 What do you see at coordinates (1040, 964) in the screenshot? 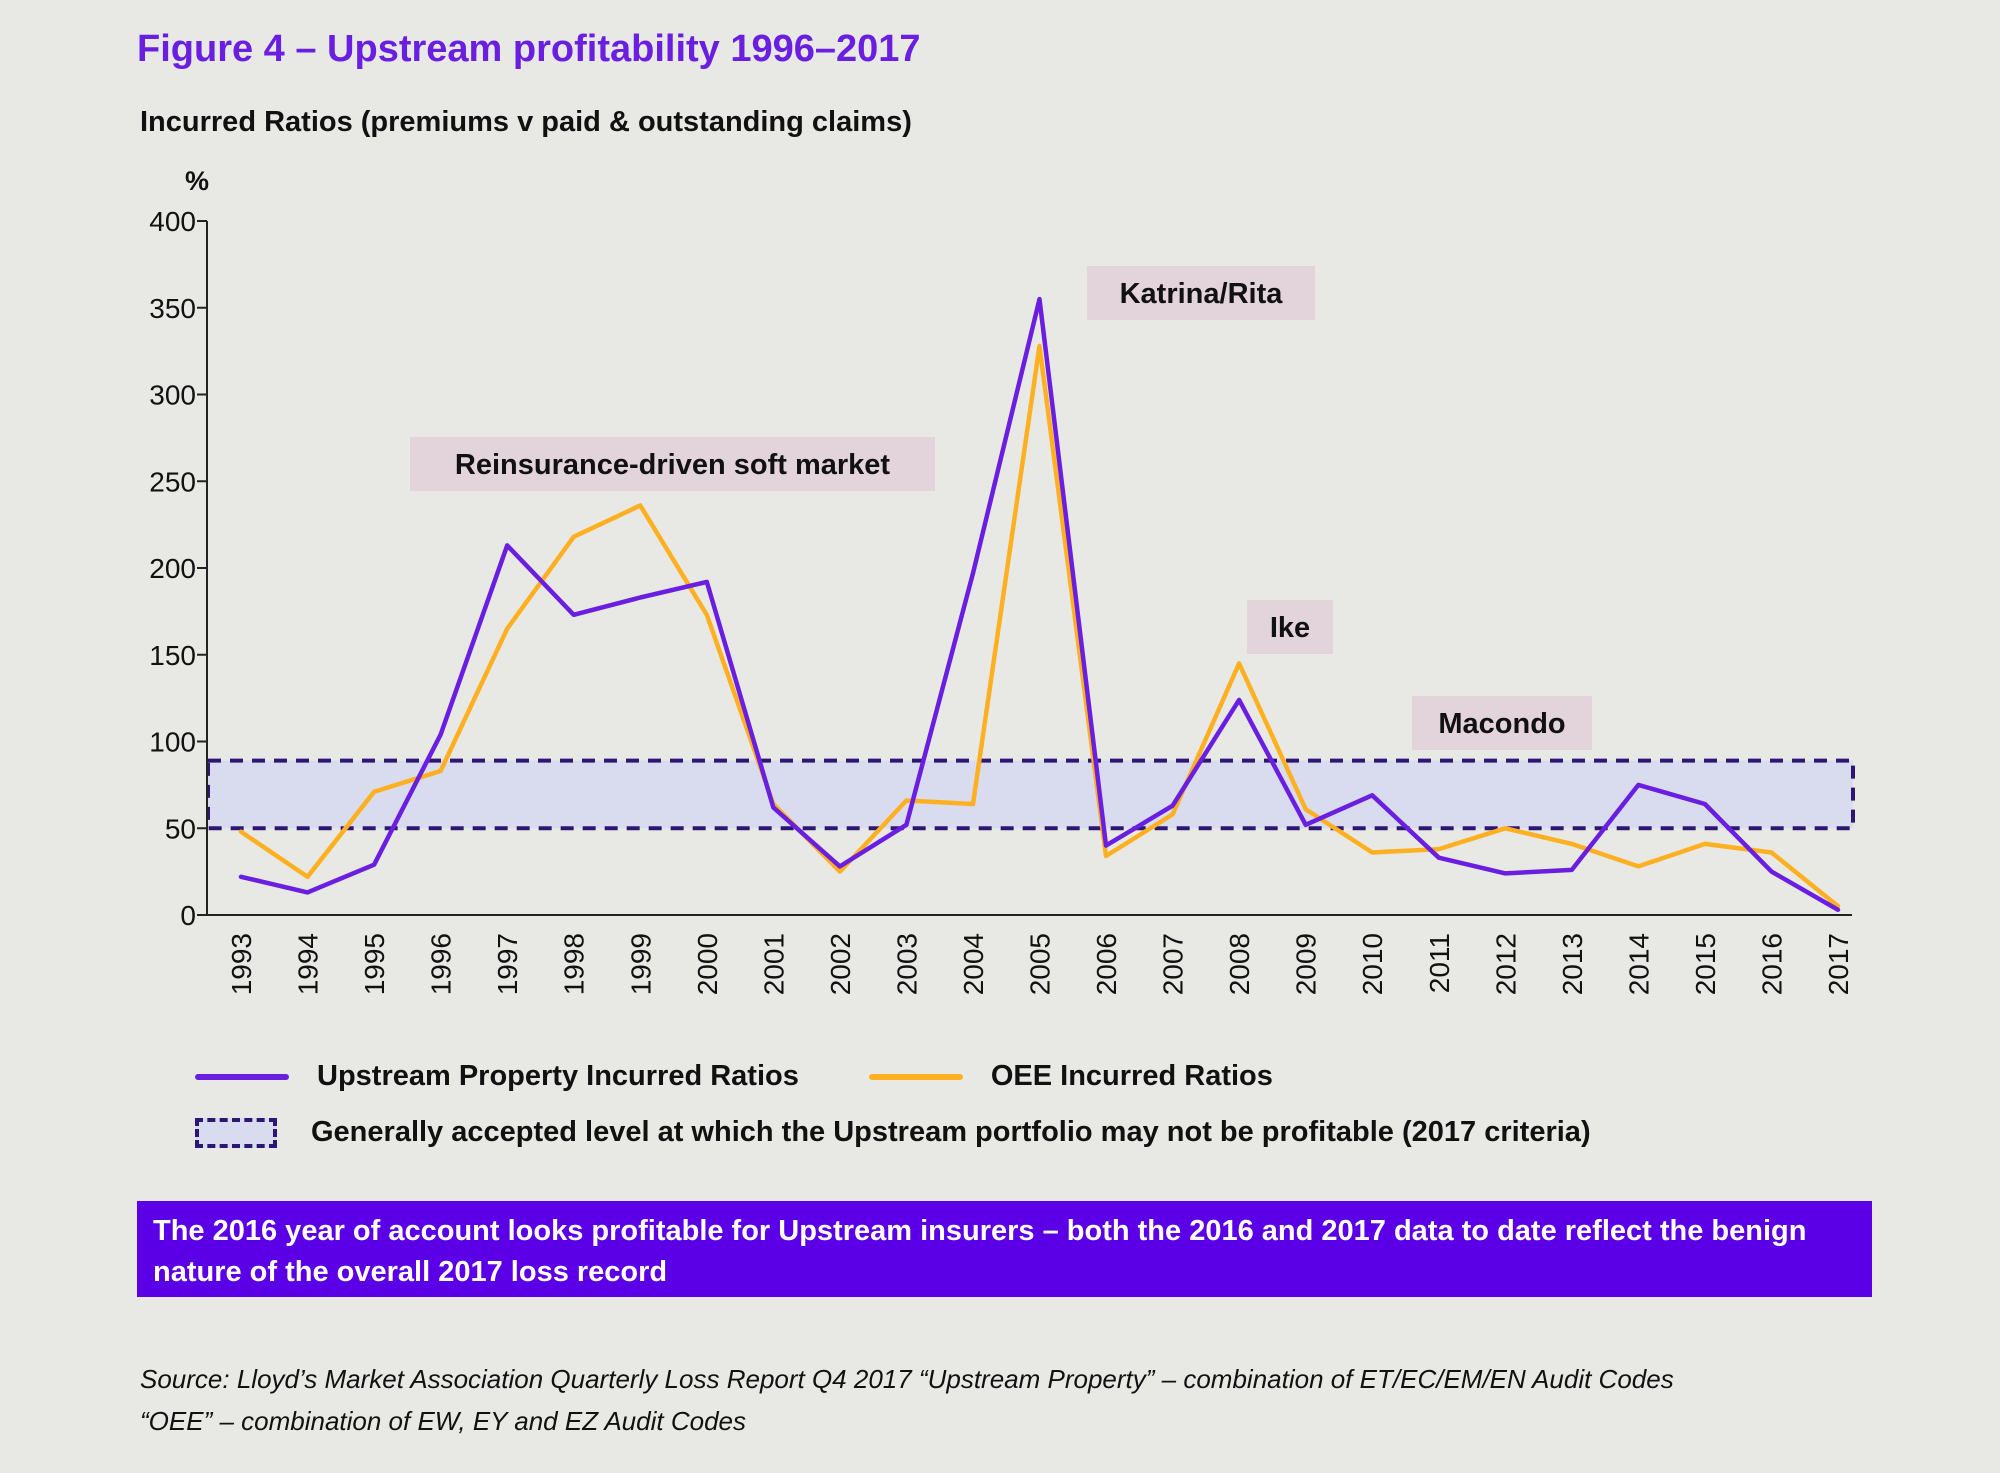
I see `x-tick-label: 2005` at bounding box center [1040, 964].